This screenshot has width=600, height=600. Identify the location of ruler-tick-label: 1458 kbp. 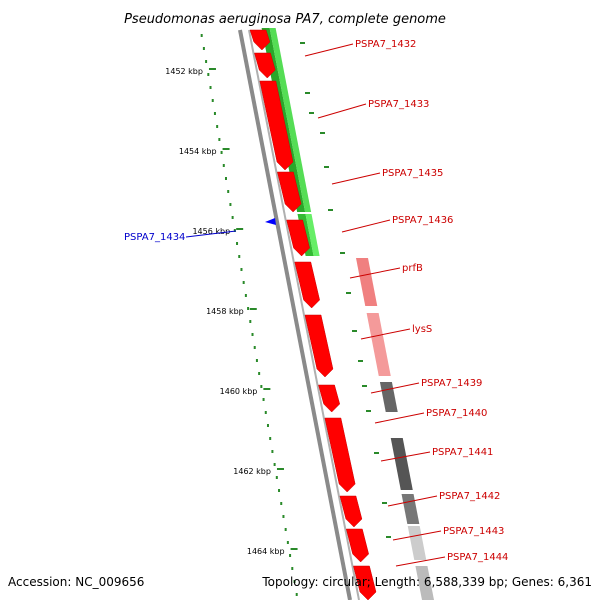
(225, 311).